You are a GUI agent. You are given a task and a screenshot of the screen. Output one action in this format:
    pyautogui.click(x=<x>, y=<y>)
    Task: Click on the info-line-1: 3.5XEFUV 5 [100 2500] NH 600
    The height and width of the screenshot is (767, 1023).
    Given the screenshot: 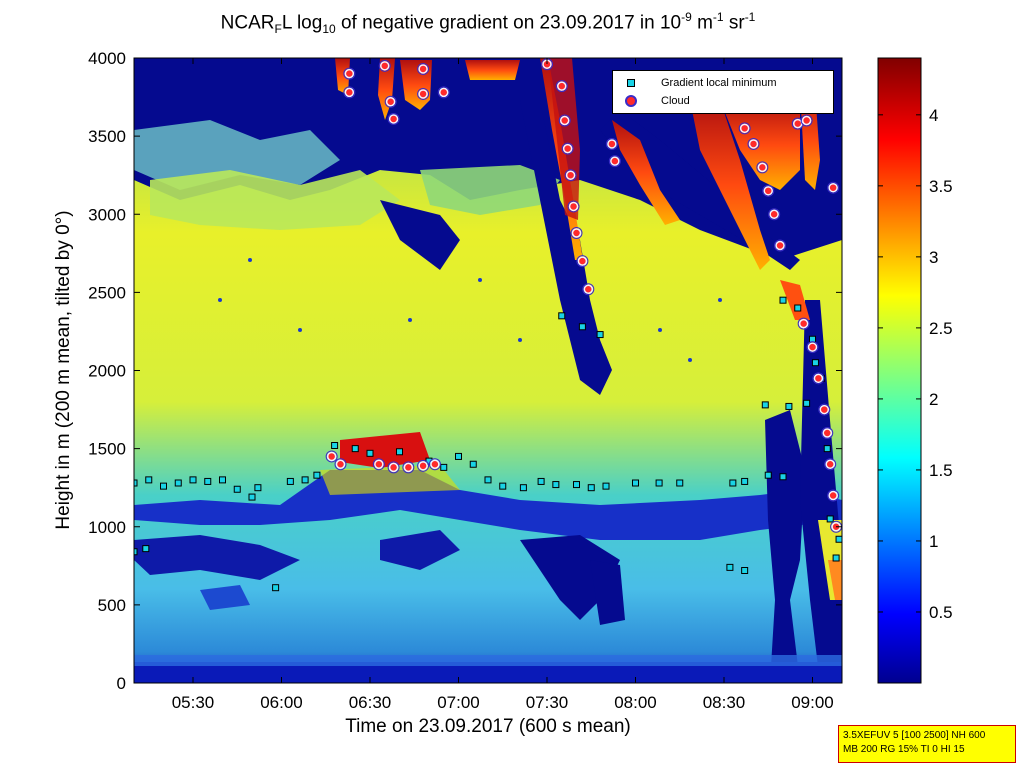 What is the action you would take?
    pyautogui.click(x=914, y=735)
    